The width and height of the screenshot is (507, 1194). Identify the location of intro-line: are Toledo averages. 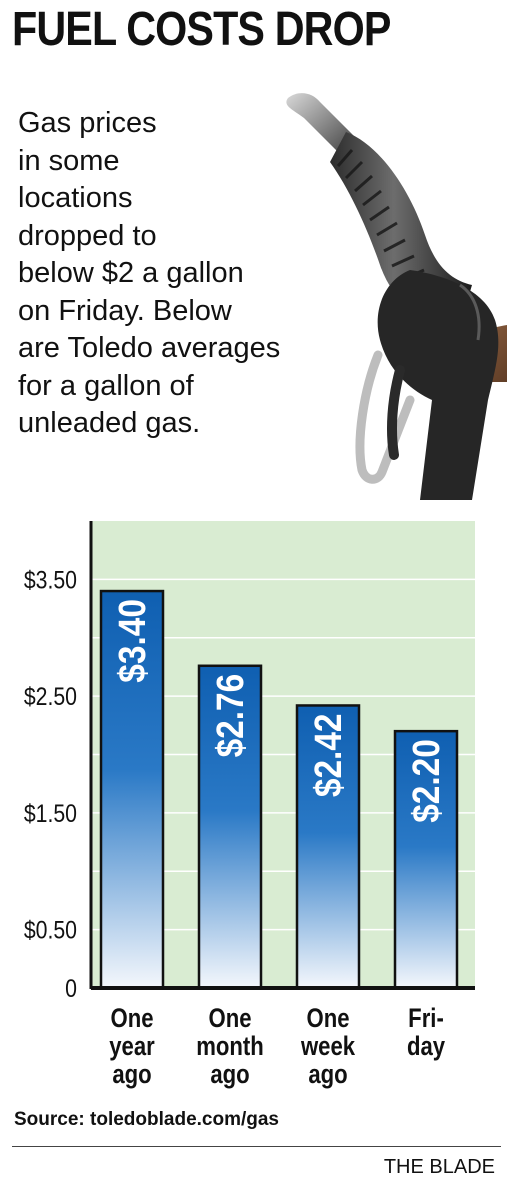
(149, 348).